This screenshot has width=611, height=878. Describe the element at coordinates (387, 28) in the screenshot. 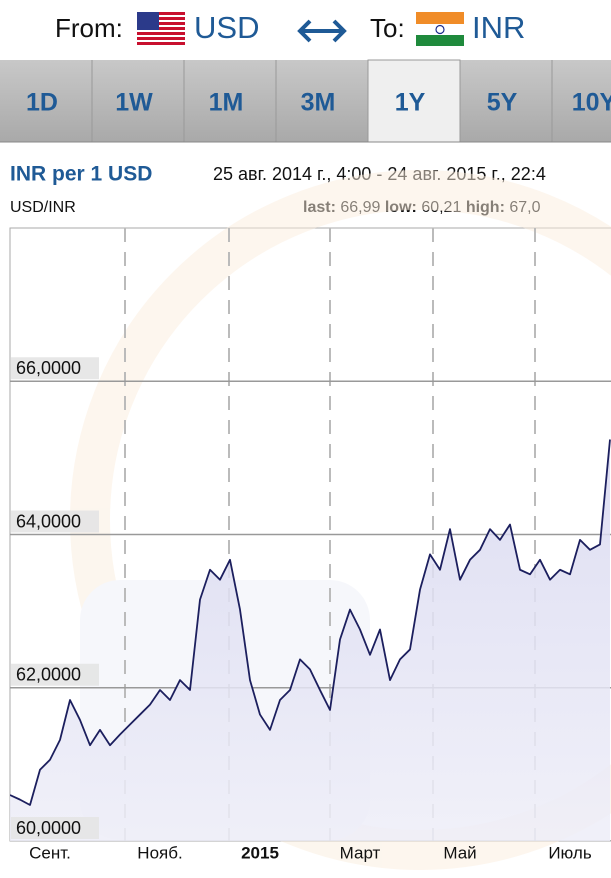

I see `to-label: To:` at that location.